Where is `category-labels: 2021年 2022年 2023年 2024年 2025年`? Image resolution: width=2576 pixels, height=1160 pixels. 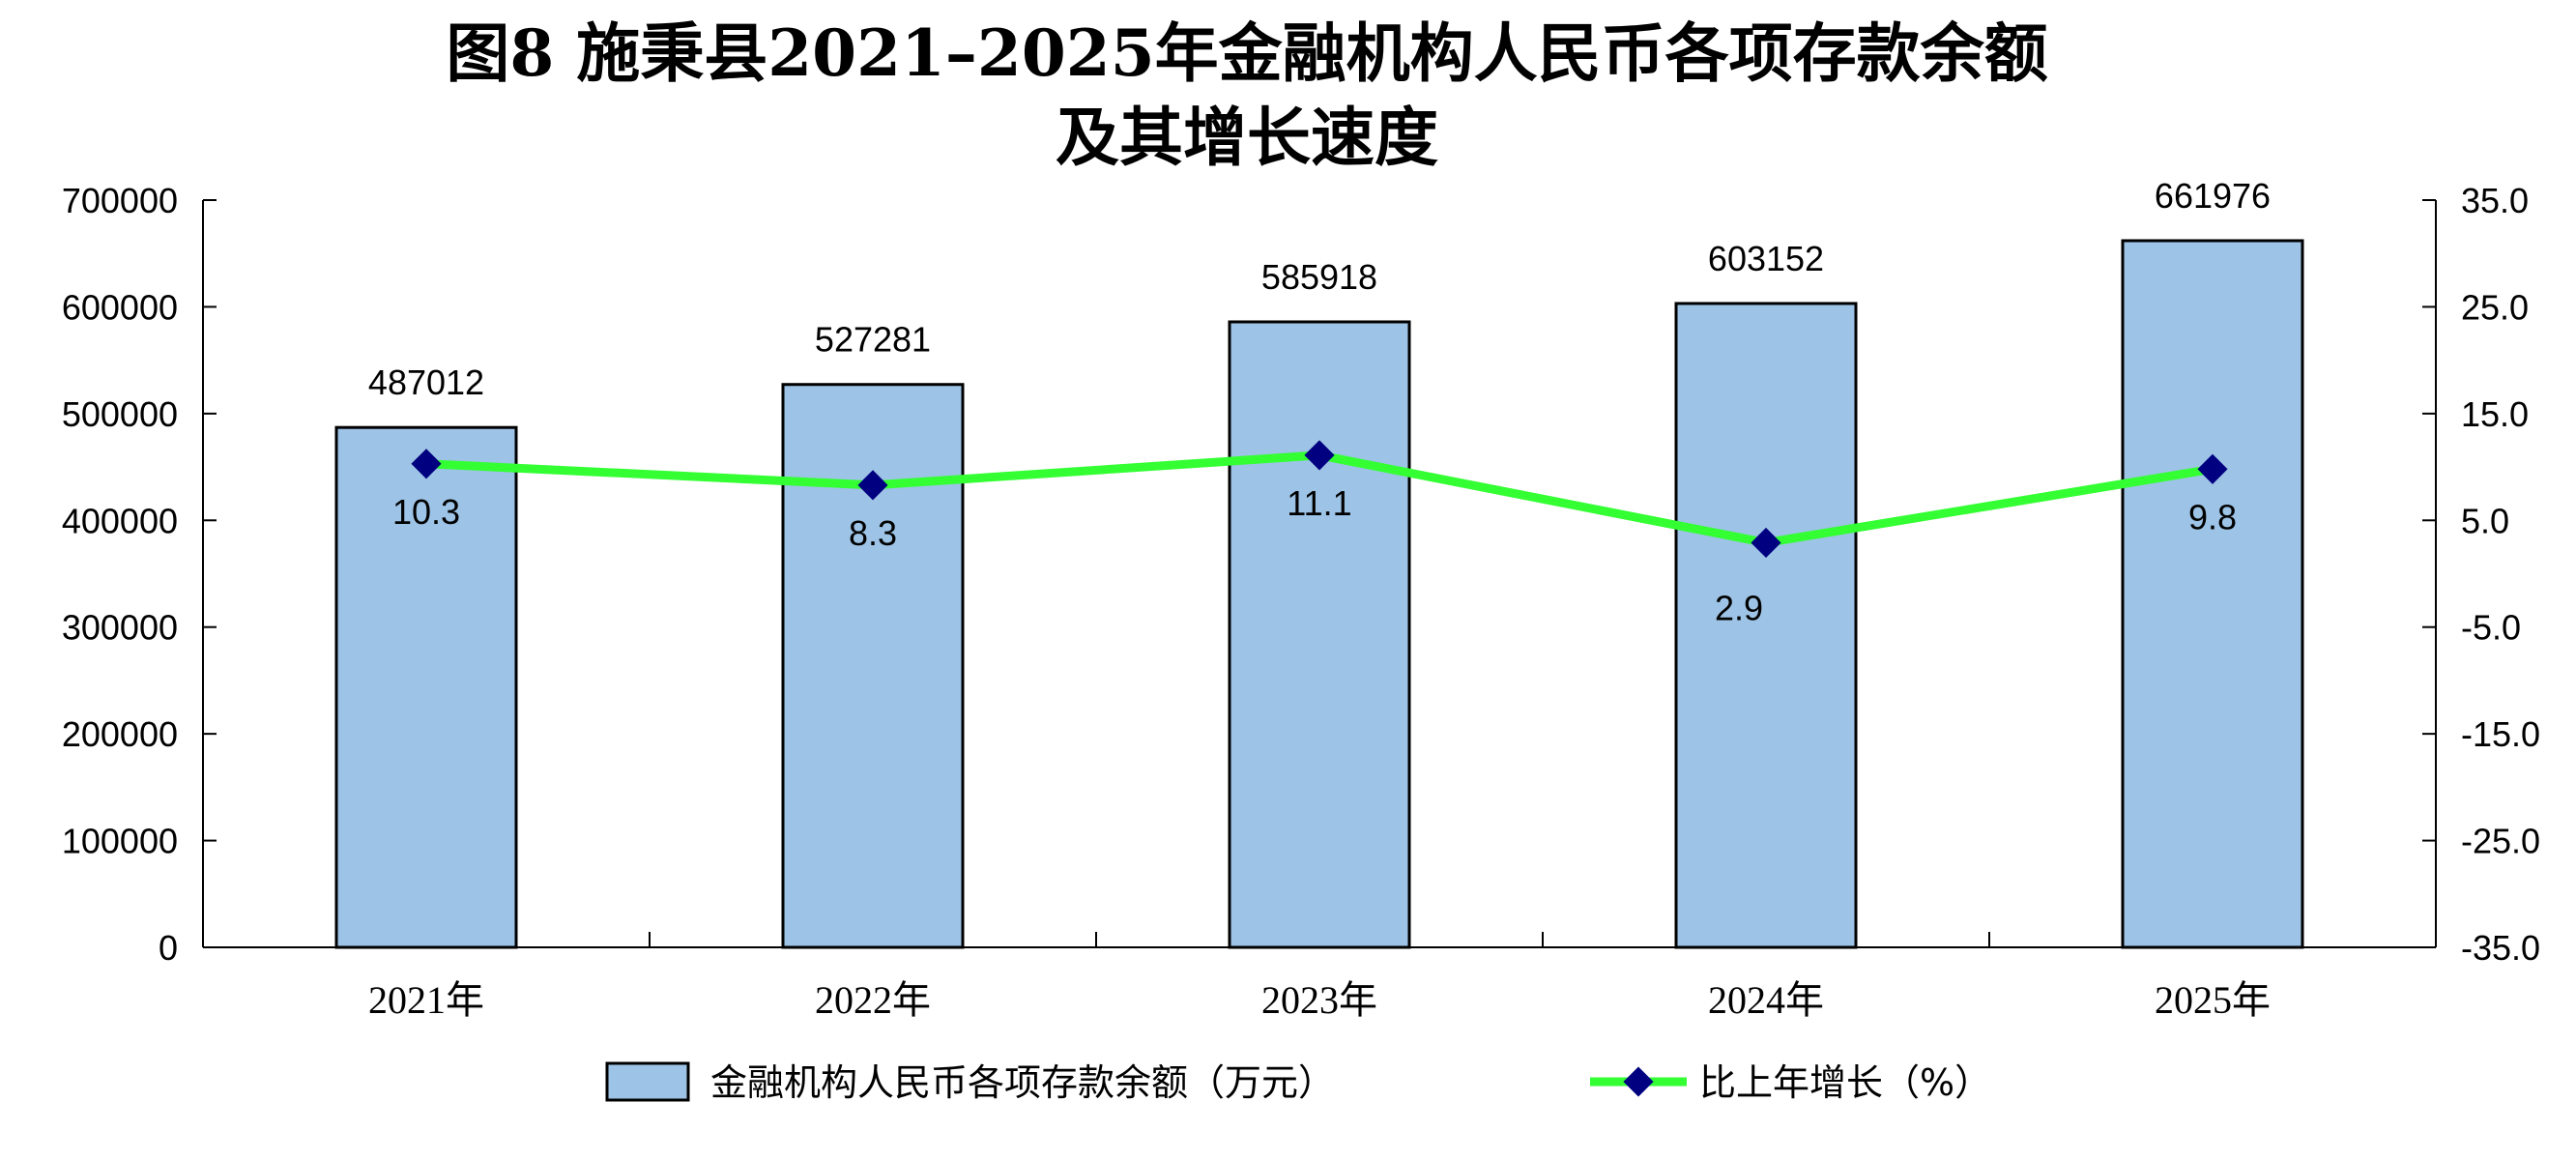 category-labels: 2021年 2022年 2023年 2024年 2025年 is located at coordinates (1319, 1000).